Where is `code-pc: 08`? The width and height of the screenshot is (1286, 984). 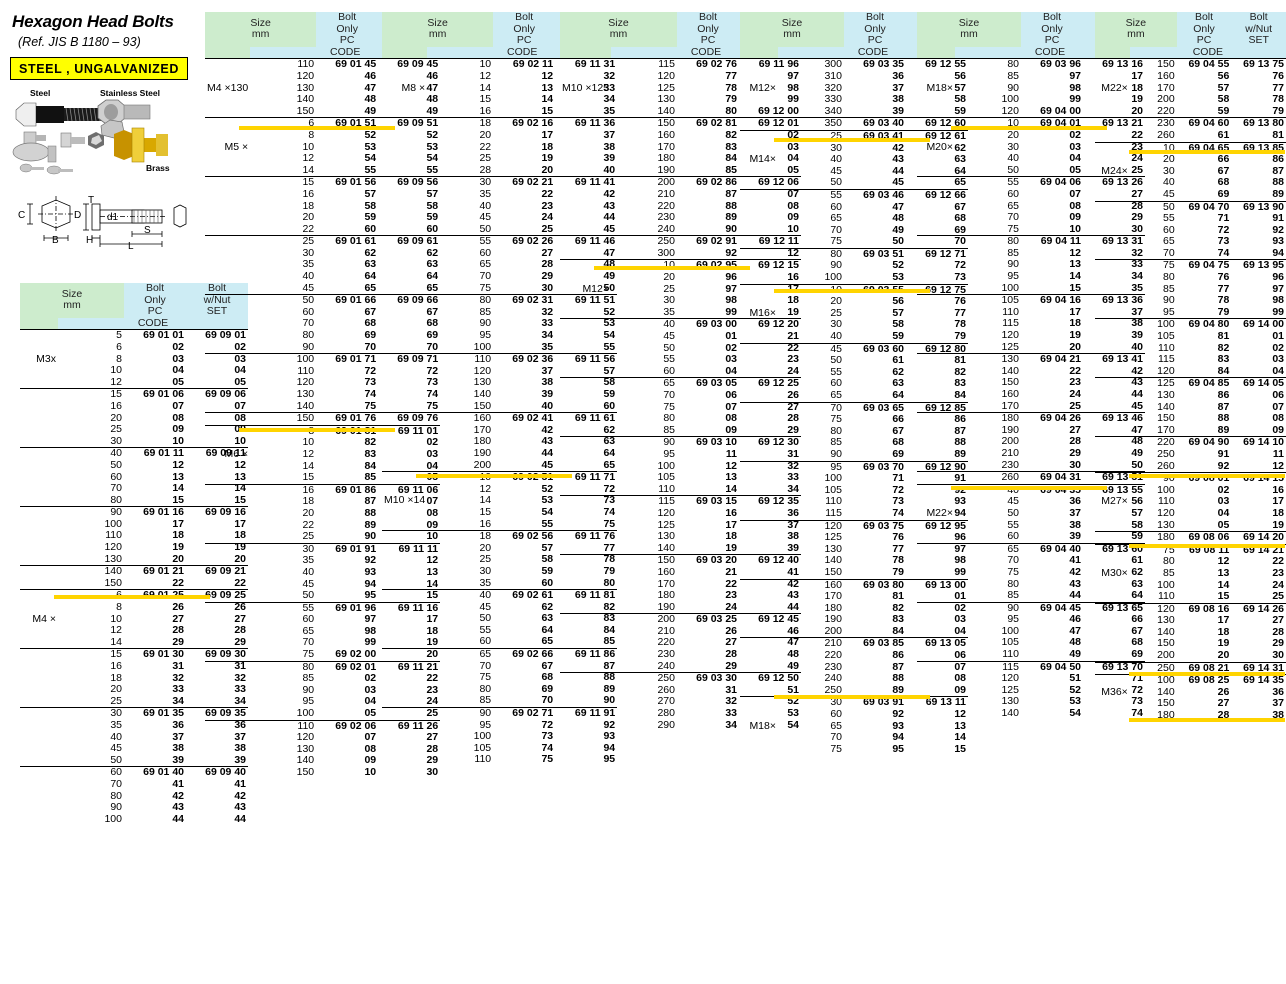 code-pc: 08 is located at coordinates (1075, 205).